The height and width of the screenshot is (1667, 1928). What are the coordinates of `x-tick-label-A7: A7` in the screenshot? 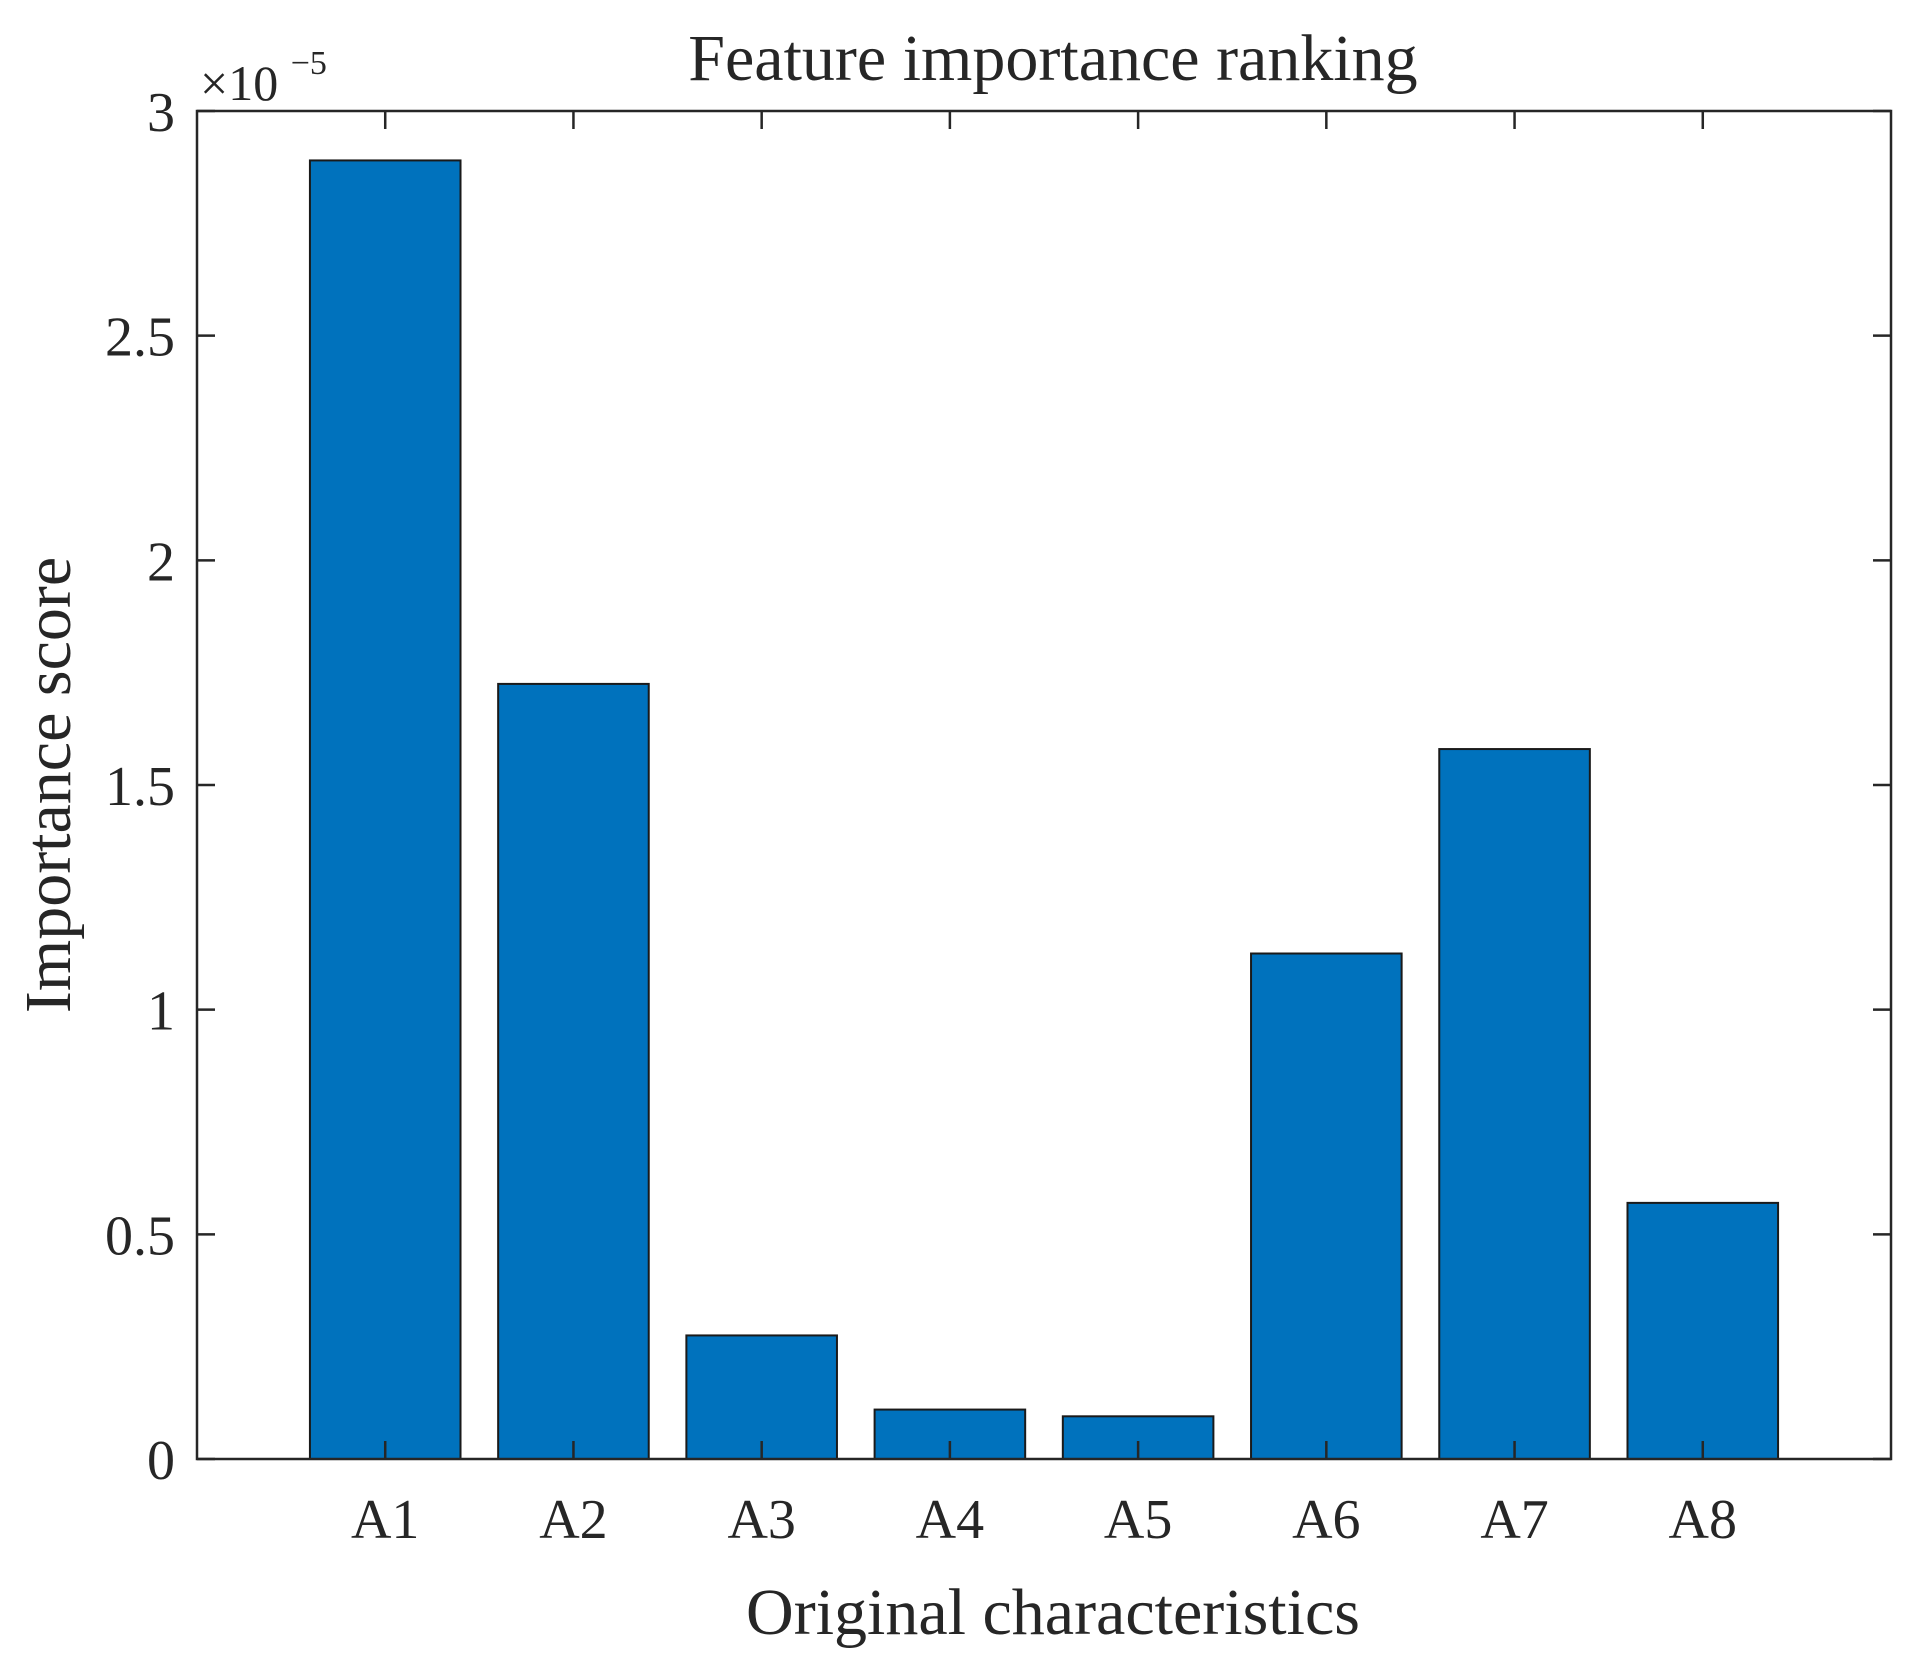 It's located at (1514, 1520).